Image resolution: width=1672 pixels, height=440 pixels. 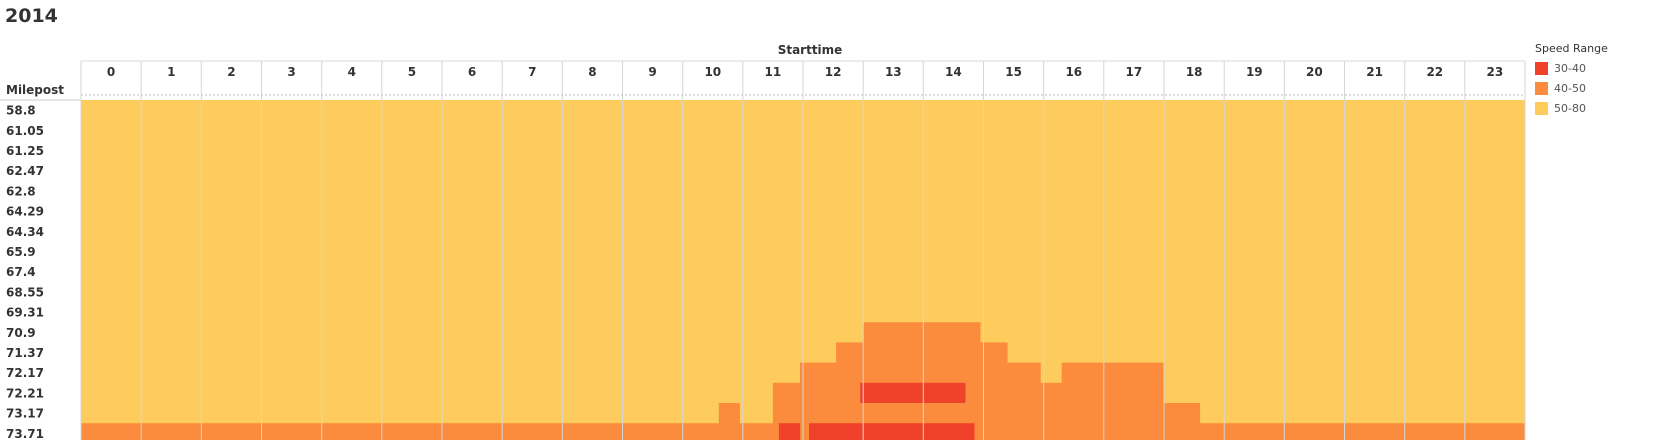 What do you see at coordinates (773, 72) in the screenshot?
I see `x-tick-label: 11` at bounding box center [773, 72].